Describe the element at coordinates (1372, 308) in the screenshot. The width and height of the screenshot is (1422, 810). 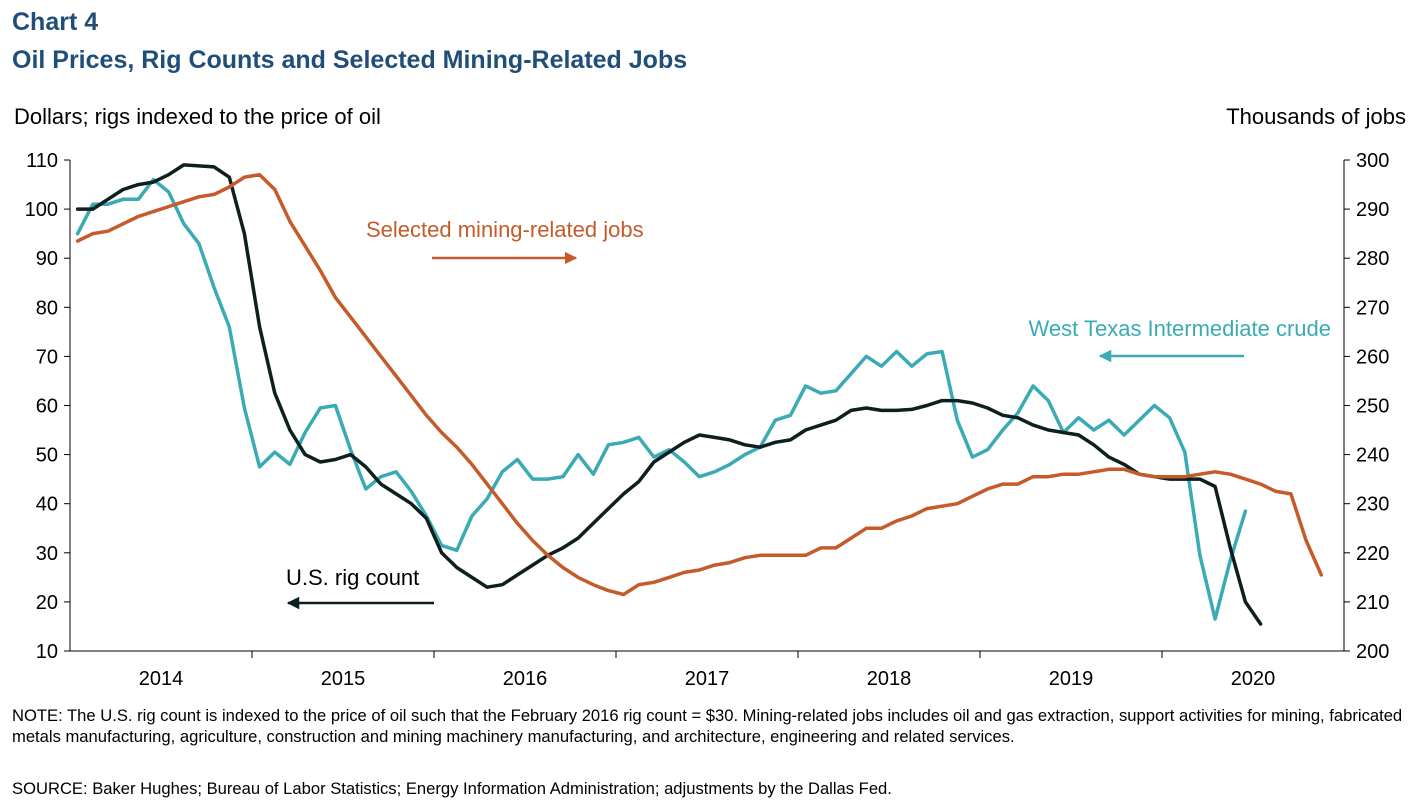
I see `right-tick-label: 270` at that location.